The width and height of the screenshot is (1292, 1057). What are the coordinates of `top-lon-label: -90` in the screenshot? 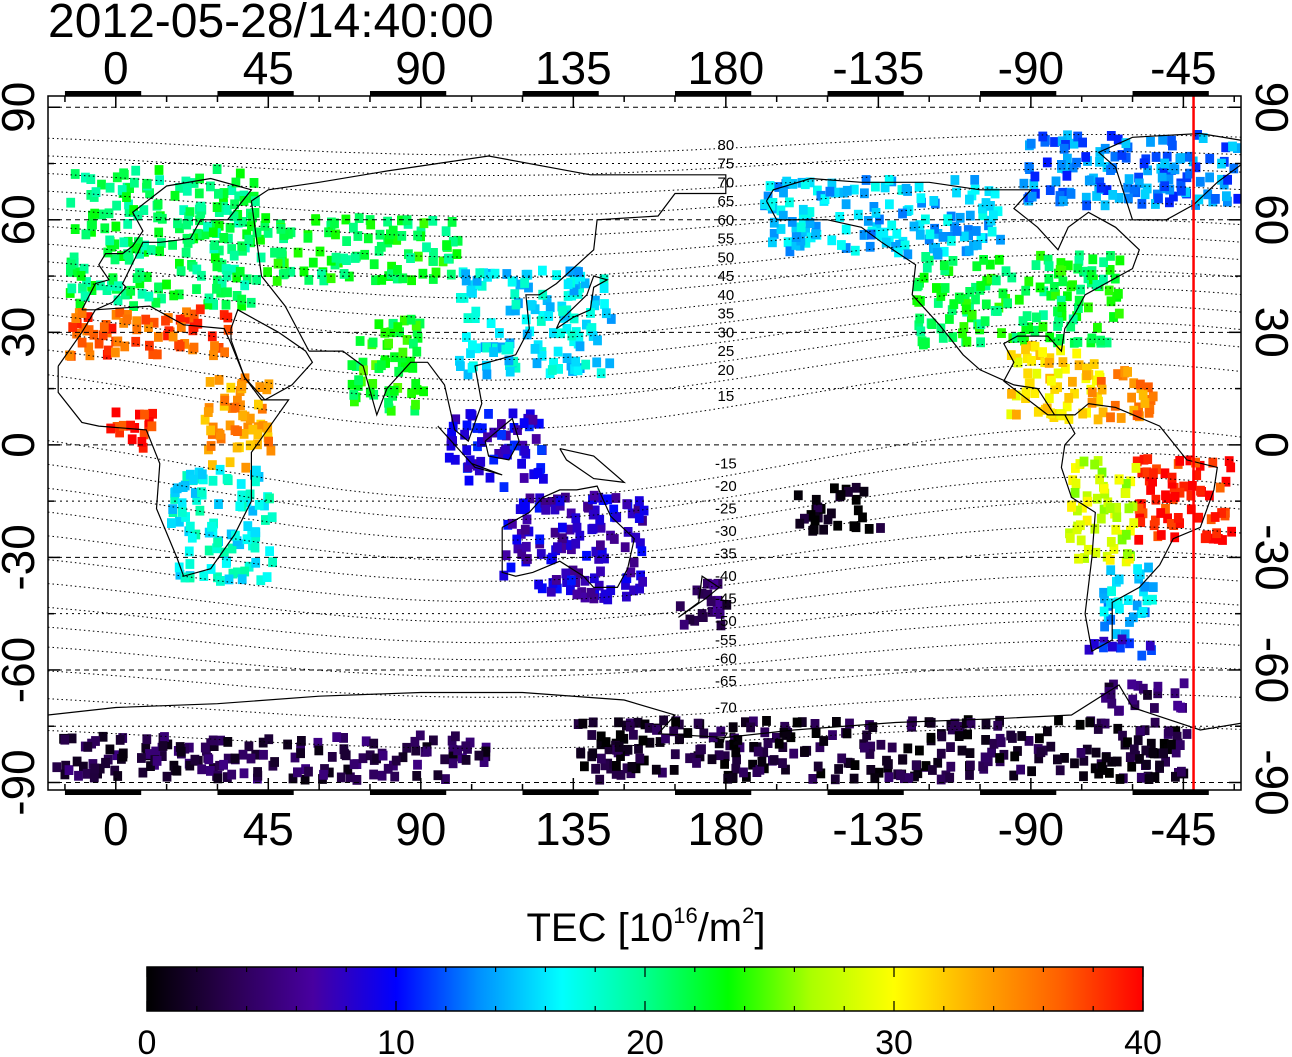 It's located at (1031, 68).